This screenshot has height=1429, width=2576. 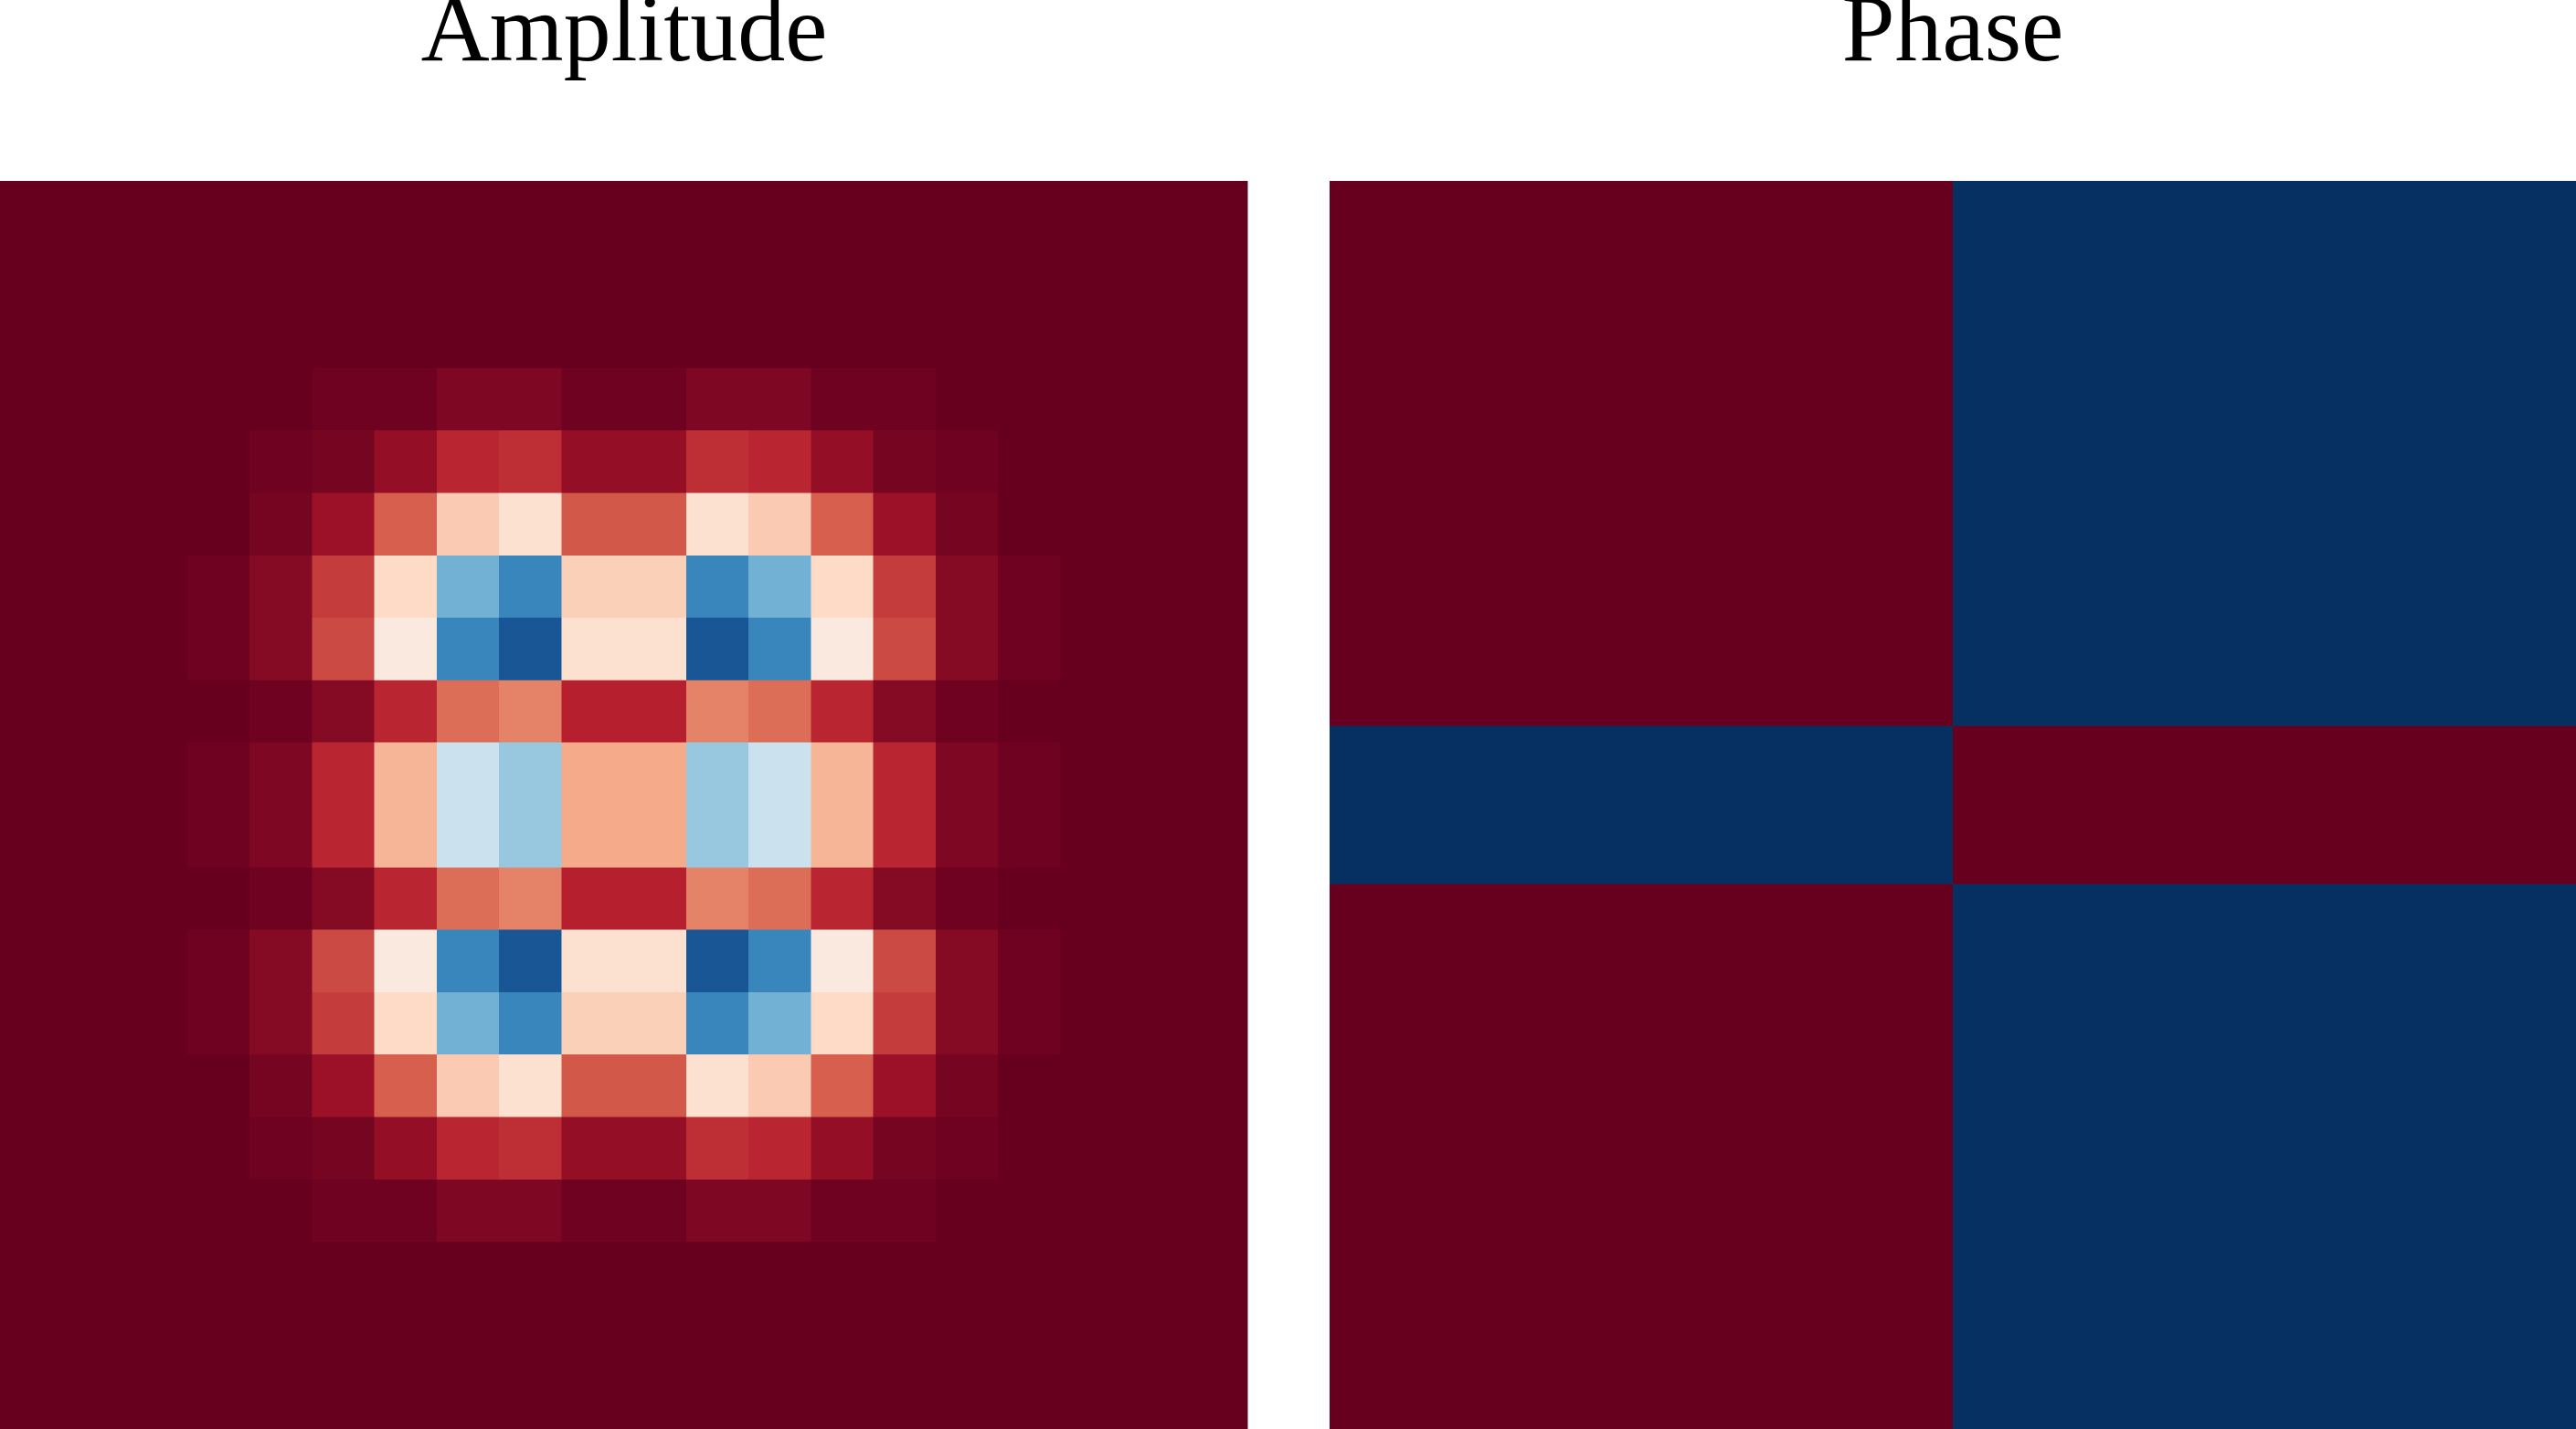 I want to click on panel-title: Amplitude, so click(x=624, y=40).